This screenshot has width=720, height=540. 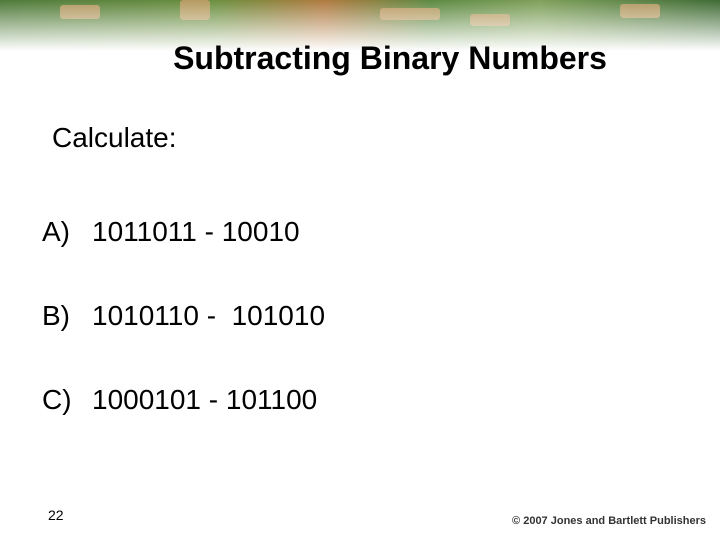 I want to click on item-expression: 1000101 - 101100, so click(x=205, y=399).